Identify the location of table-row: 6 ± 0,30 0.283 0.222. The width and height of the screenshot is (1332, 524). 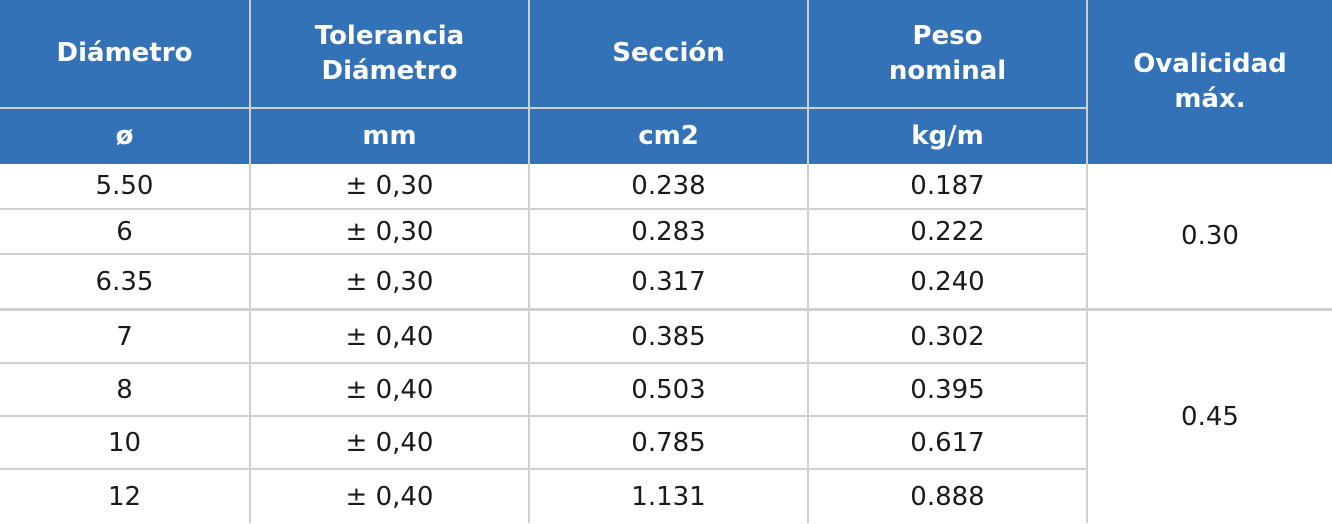
(666, 232).